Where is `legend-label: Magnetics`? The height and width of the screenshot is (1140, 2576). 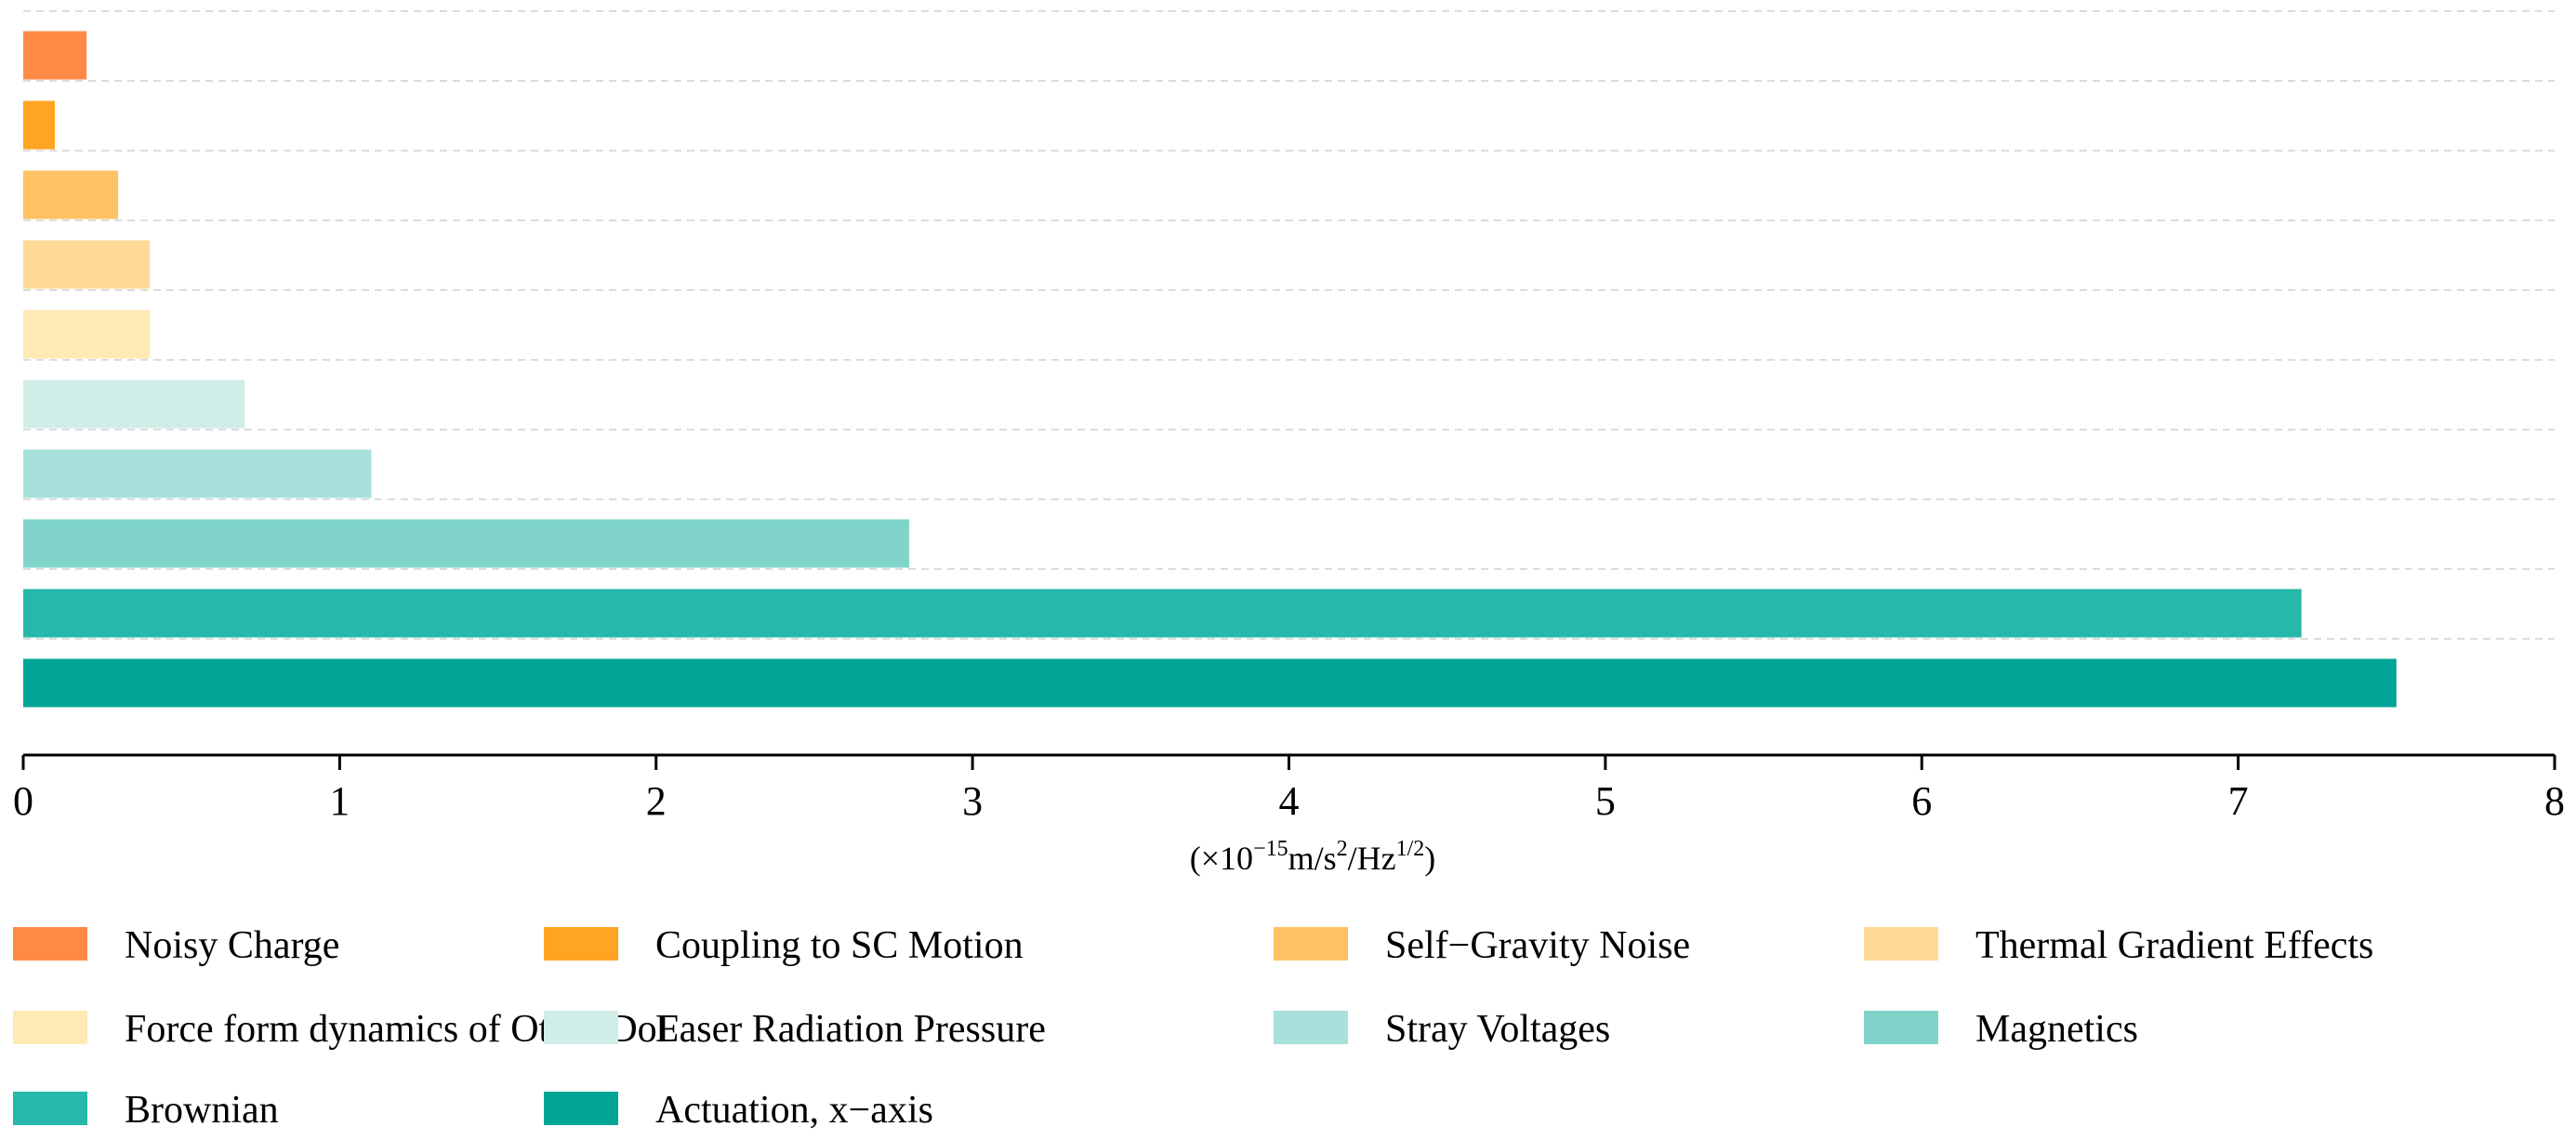 legend-label: Magnetics is located at coordinates (2056, 1030).